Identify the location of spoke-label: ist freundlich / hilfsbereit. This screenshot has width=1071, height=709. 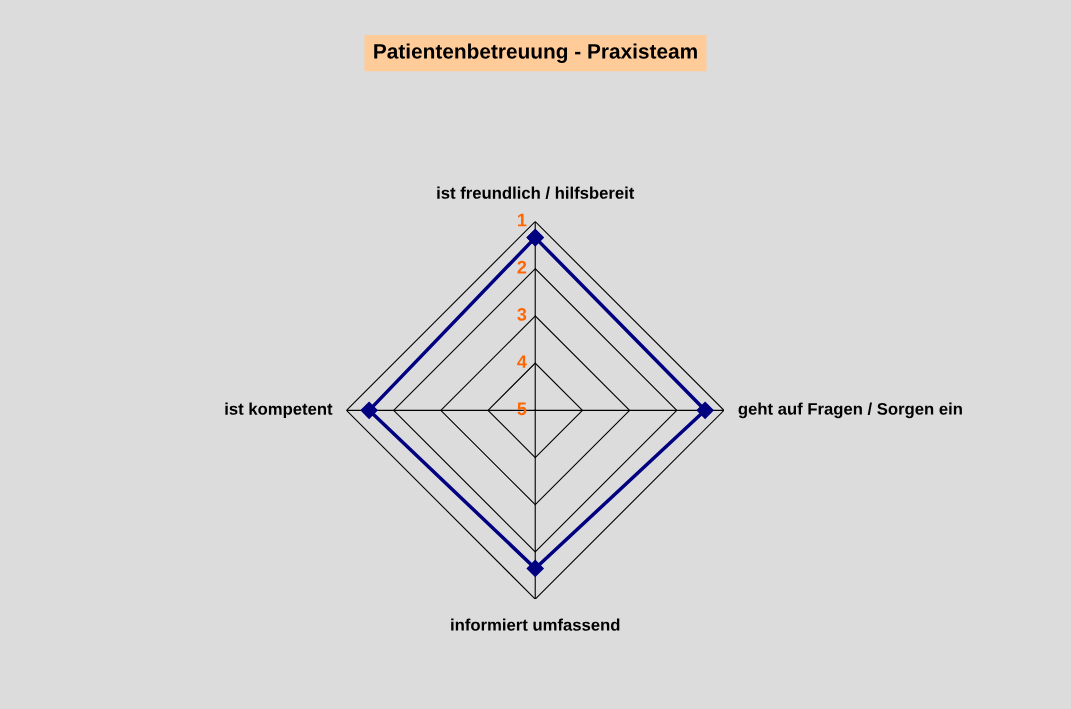
(536, 192).